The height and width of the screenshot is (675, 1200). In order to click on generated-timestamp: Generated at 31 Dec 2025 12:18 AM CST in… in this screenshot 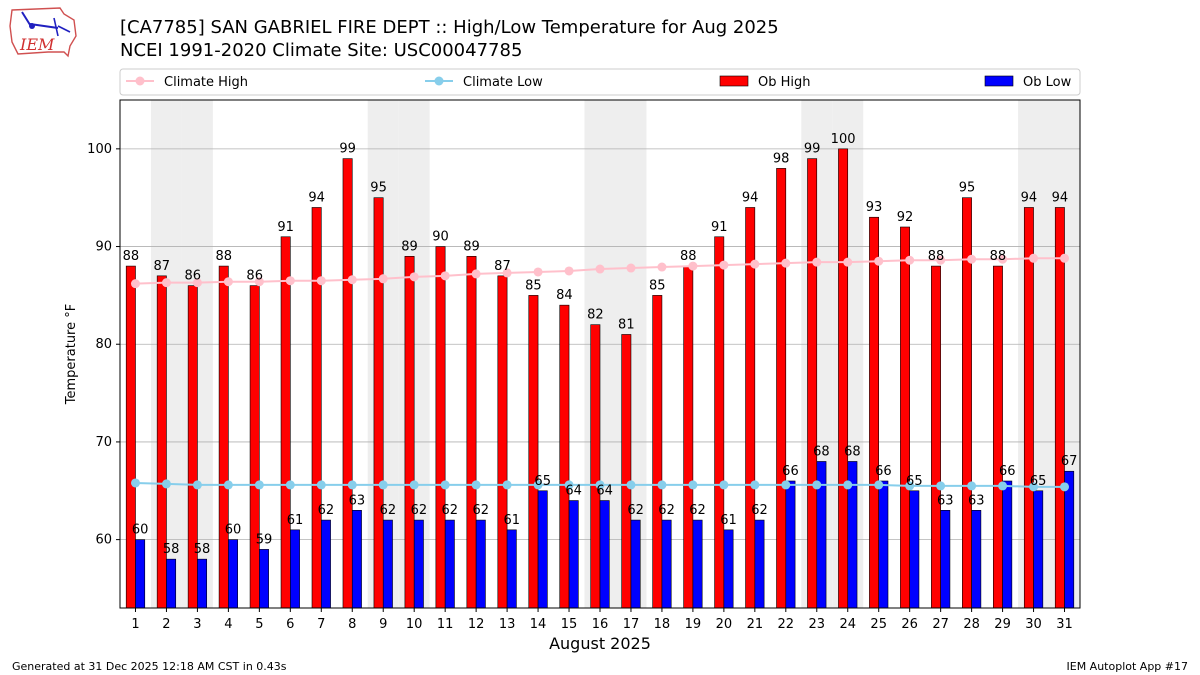, I will do `click(149, 666)`.